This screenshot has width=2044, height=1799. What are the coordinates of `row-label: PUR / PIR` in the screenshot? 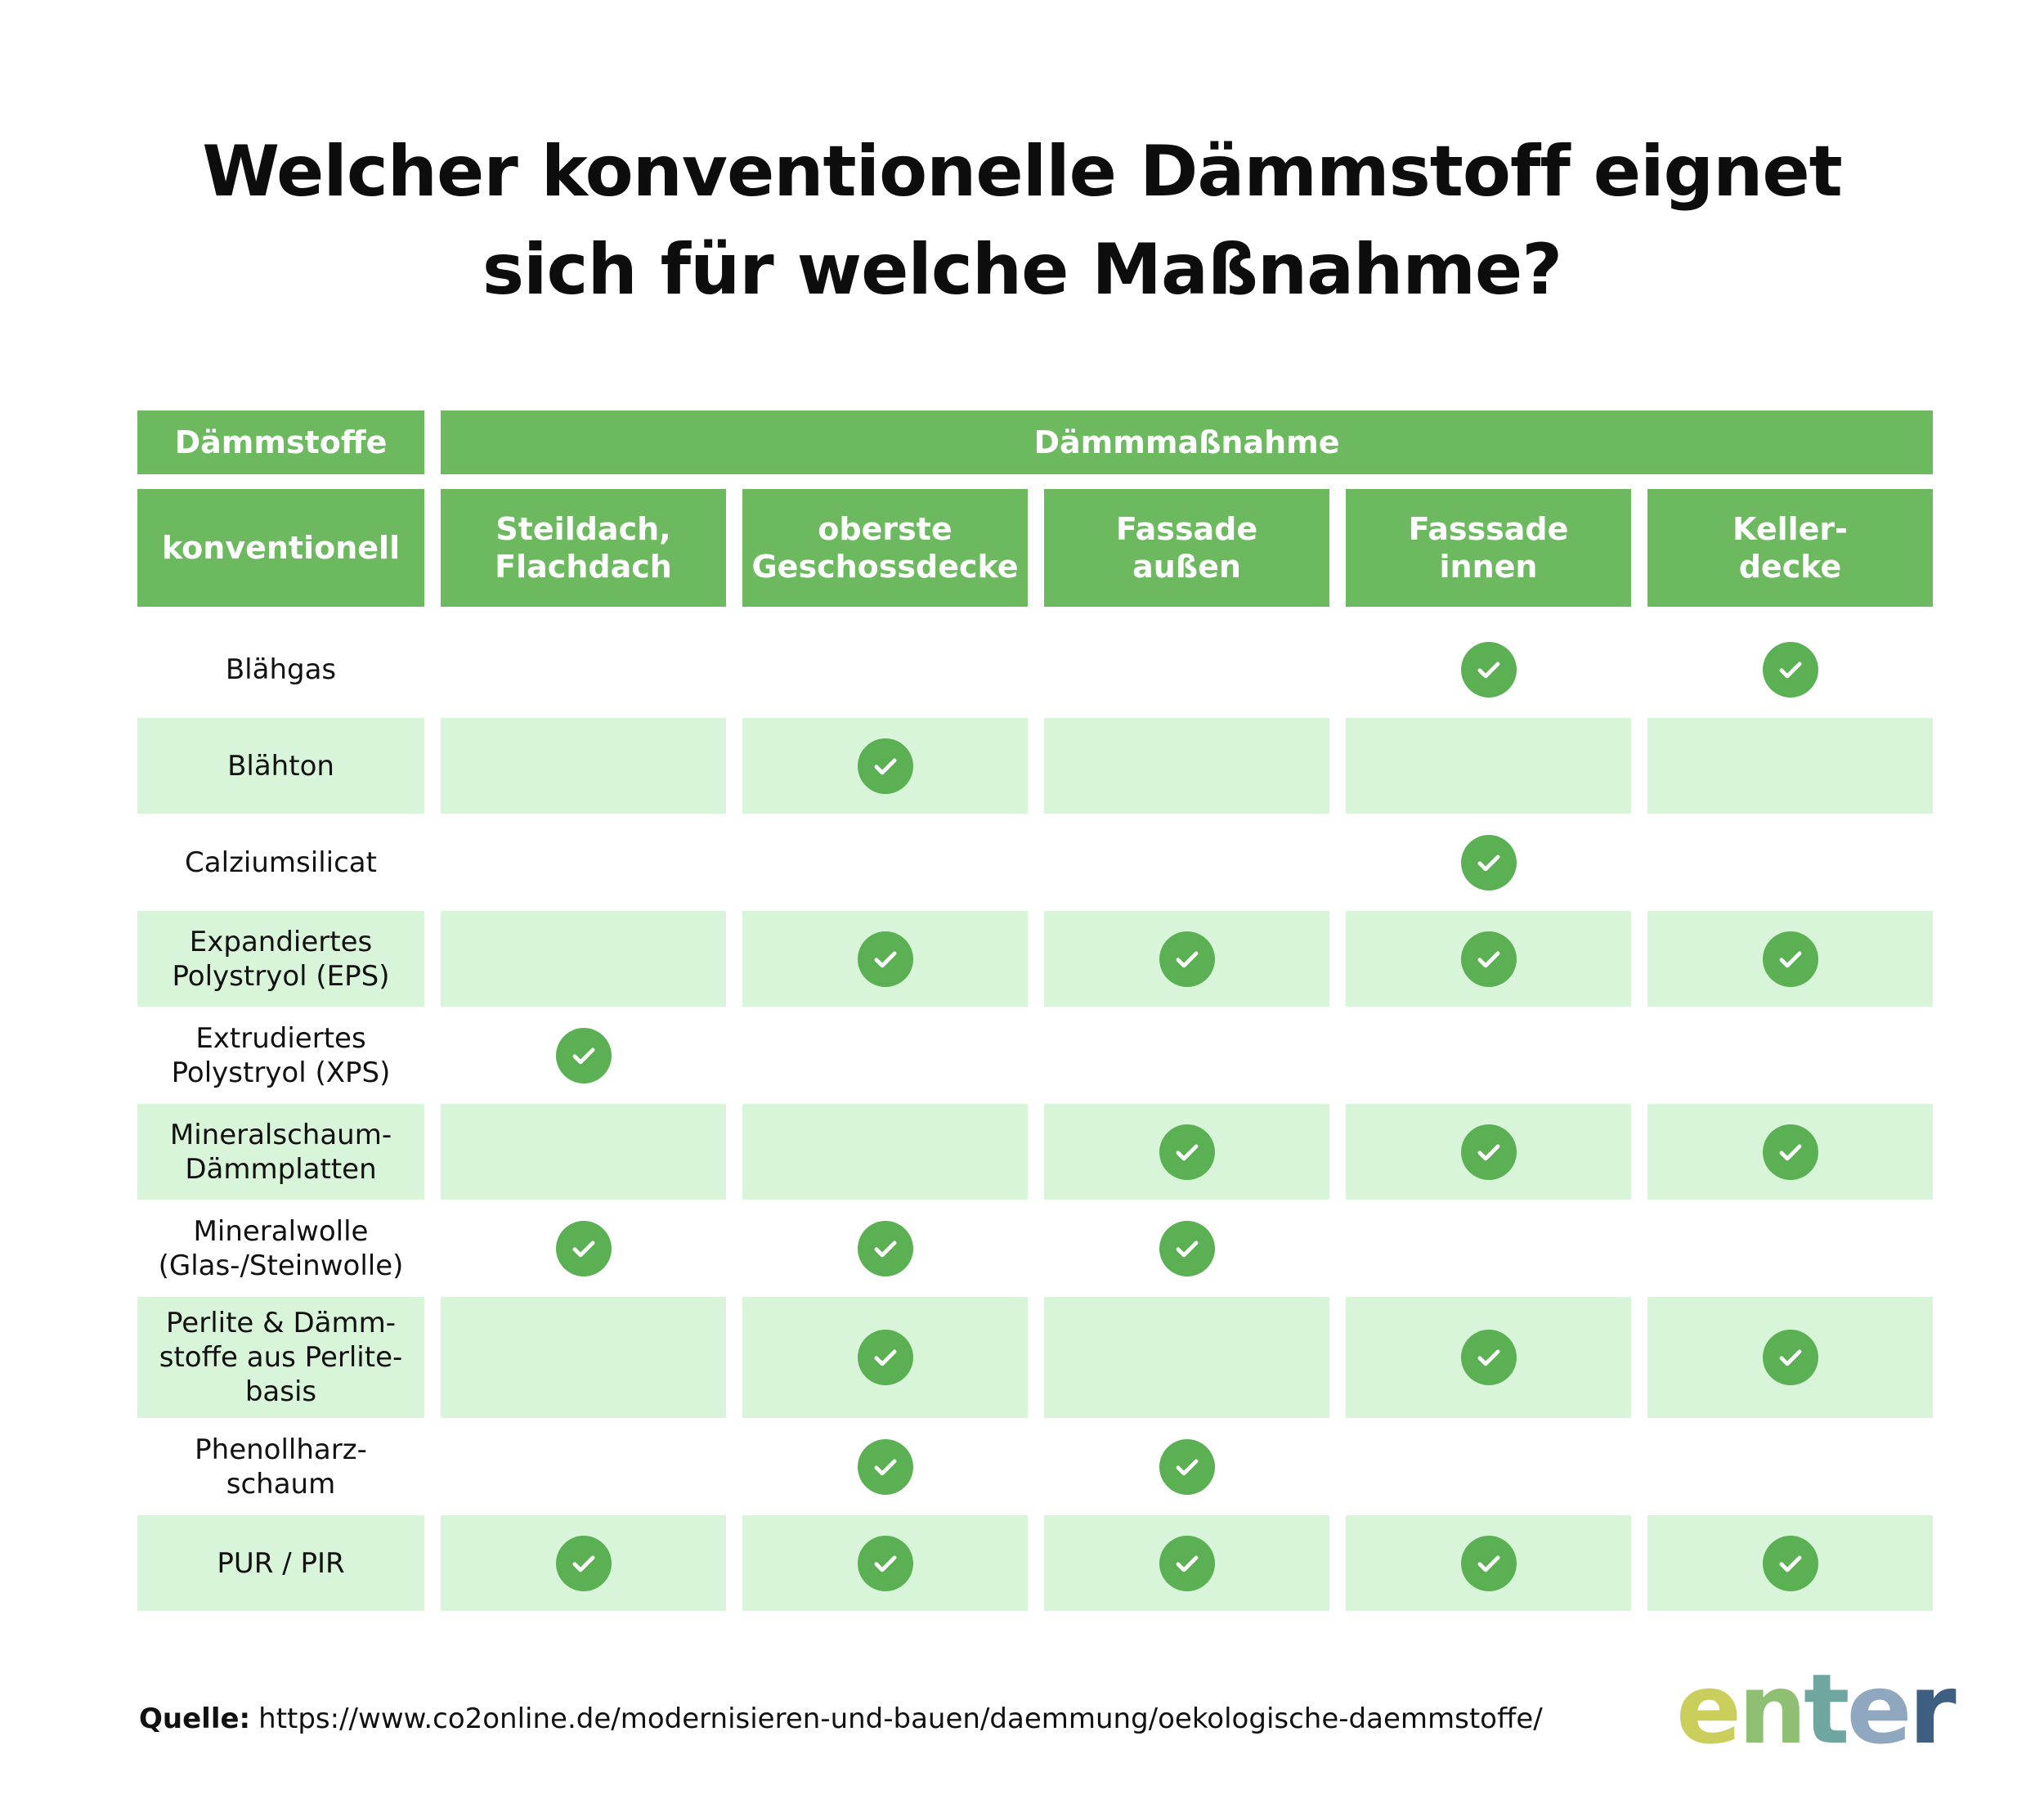 It's located at (280, 1563).